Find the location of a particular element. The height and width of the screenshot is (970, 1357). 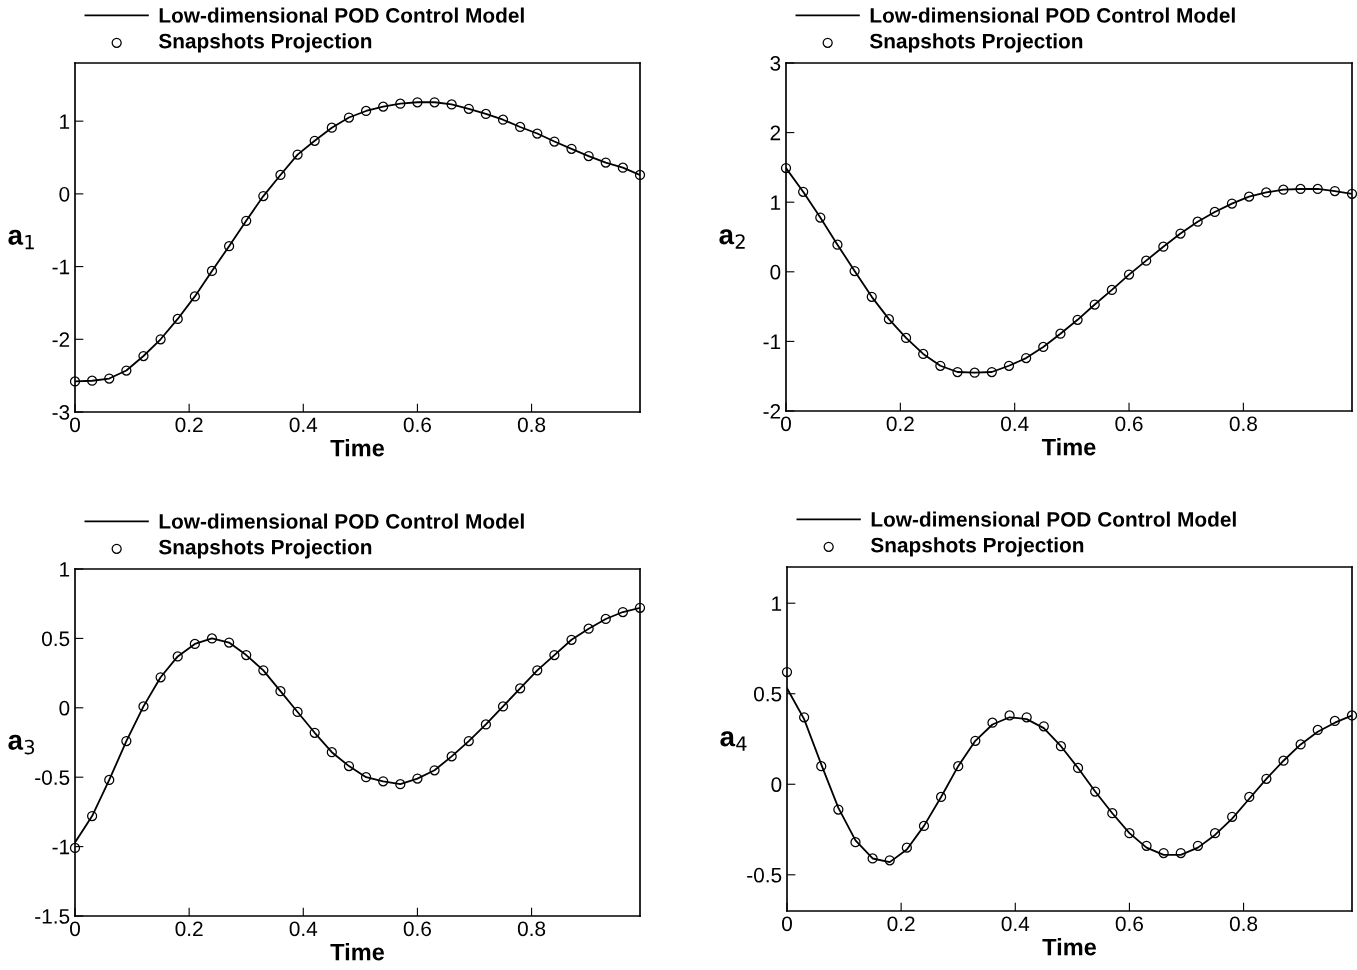

y-tick-label: 3 is located at coordinates (775, 63).